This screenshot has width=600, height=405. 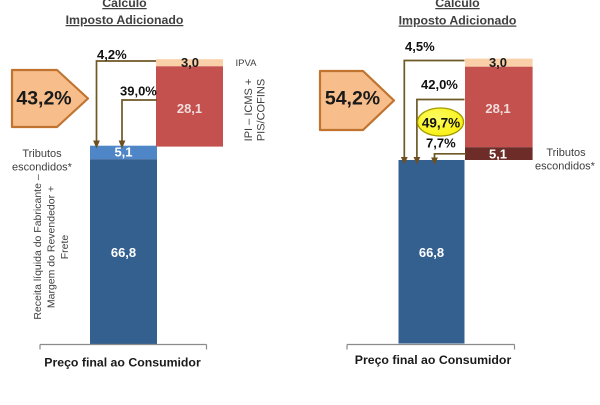 What do you see at coordinates (439, 84) in the screenshot?
I see `svg-text: 42,0%` at bounding box center [439, 84].